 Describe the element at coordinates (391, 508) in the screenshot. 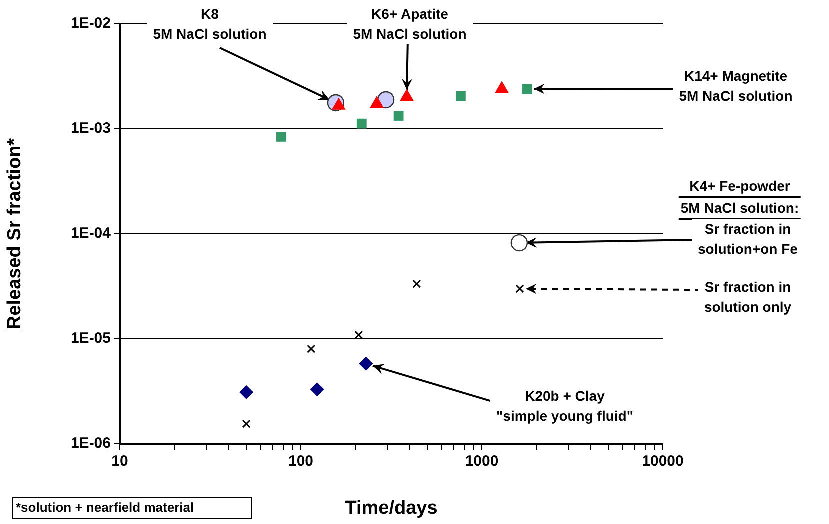

I see `x-axis-title: Time/days` at that location.